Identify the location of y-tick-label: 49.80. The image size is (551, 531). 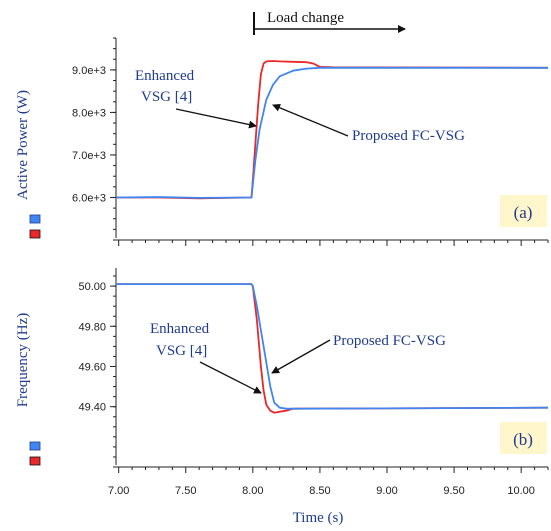
(92, 327).